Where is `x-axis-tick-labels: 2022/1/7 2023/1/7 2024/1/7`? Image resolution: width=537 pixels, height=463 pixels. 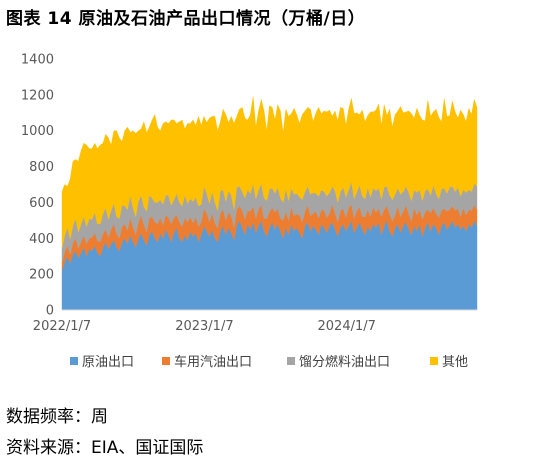
x-axis-tick-labels: 2022/1/7 2023/1/7 2024/1/7 is located at coordinates (204, 326).